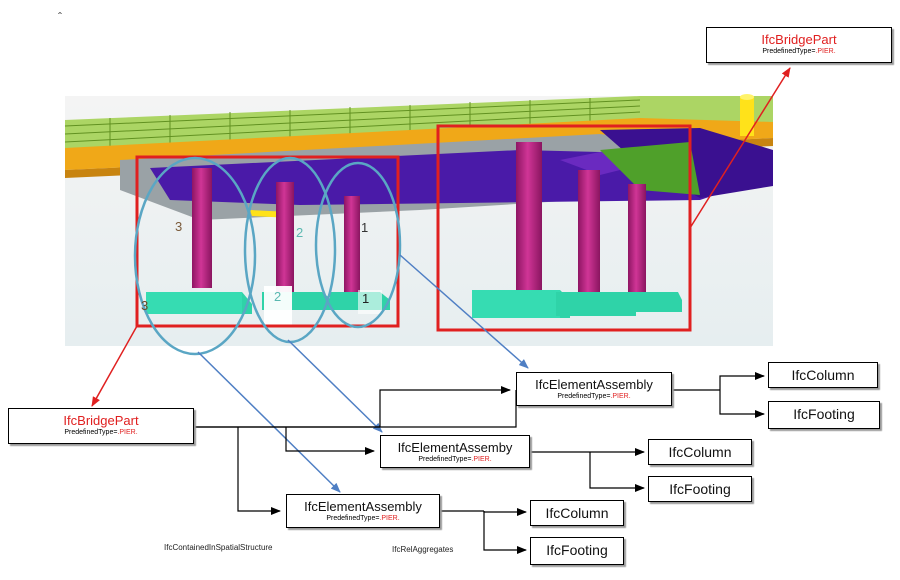 This screenshot has width=900, height=580. Describe the element at coordinates (101, 432) in the screenshot. I see `bridge-part-left-type: PredefinedType=.PIER.` at that location.